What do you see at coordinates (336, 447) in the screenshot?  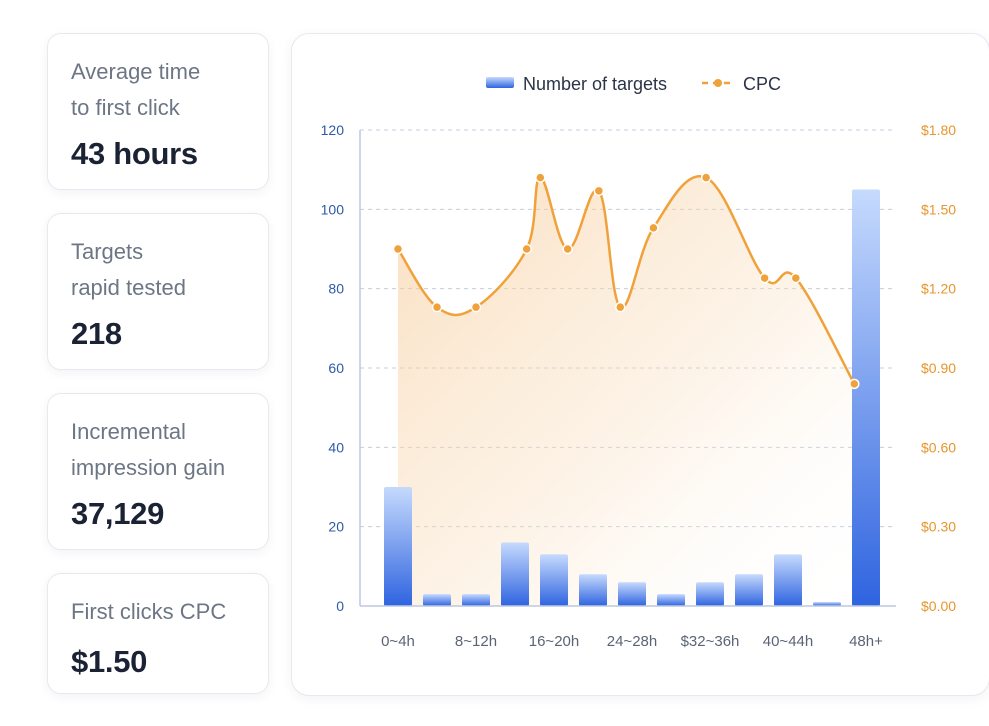 I see `left-axis-tick-label: 40` at bounding box center [336, 447].